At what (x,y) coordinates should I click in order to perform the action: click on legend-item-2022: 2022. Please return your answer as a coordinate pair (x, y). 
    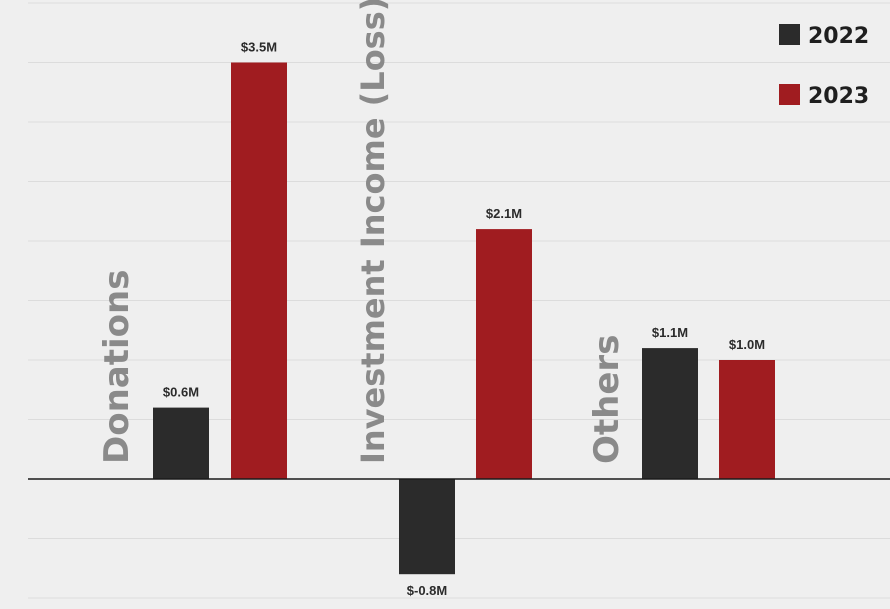
    Looking at the image, I should click on (824, 36).